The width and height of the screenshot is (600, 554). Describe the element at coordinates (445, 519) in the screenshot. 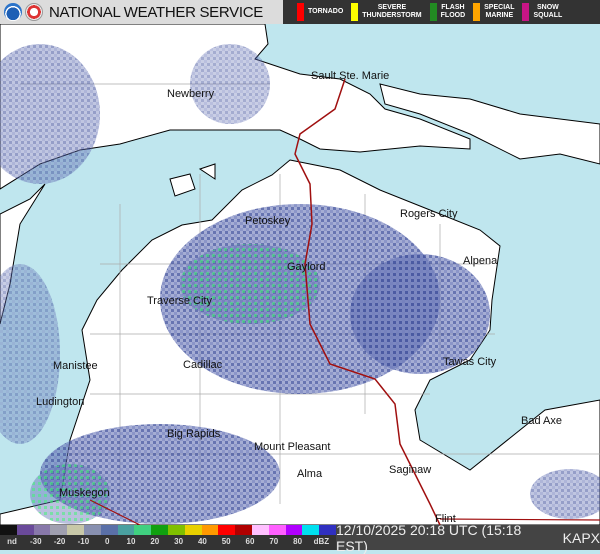

I see `city-label: Flint` at that location.